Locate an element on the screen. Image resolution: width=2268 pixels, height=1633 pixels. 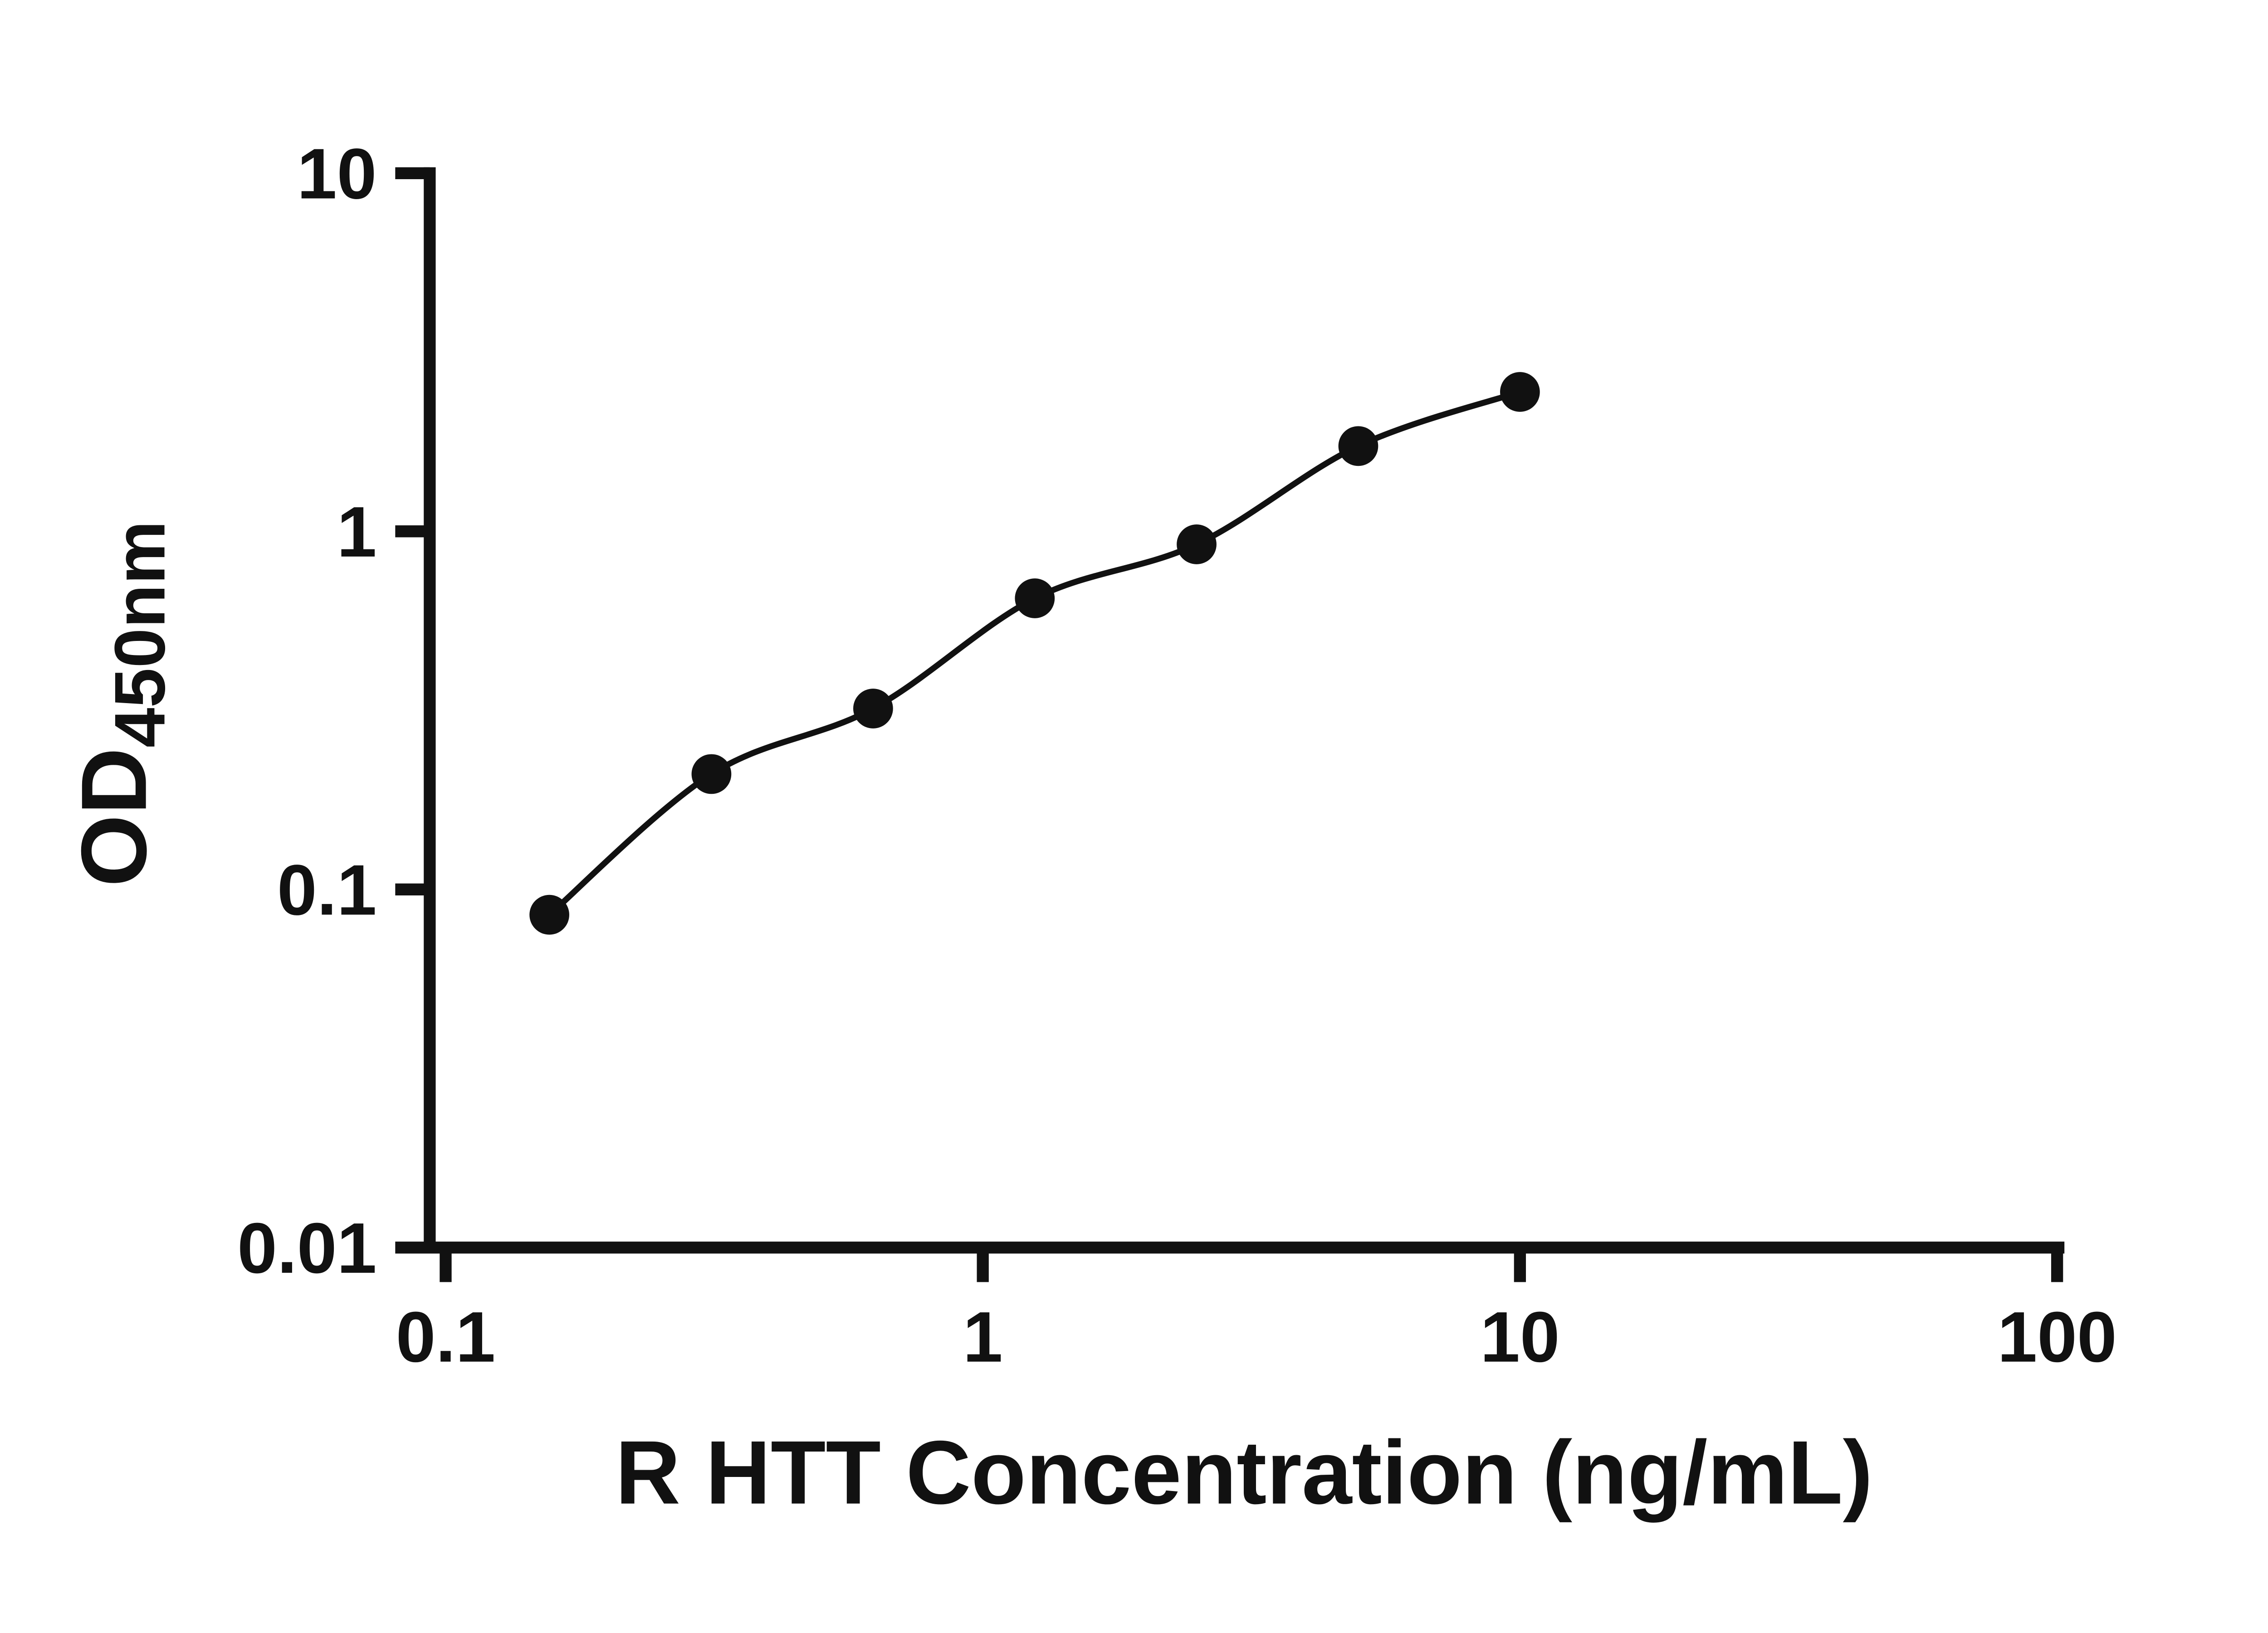
fit-curve is located at coordinates (1034, 653).